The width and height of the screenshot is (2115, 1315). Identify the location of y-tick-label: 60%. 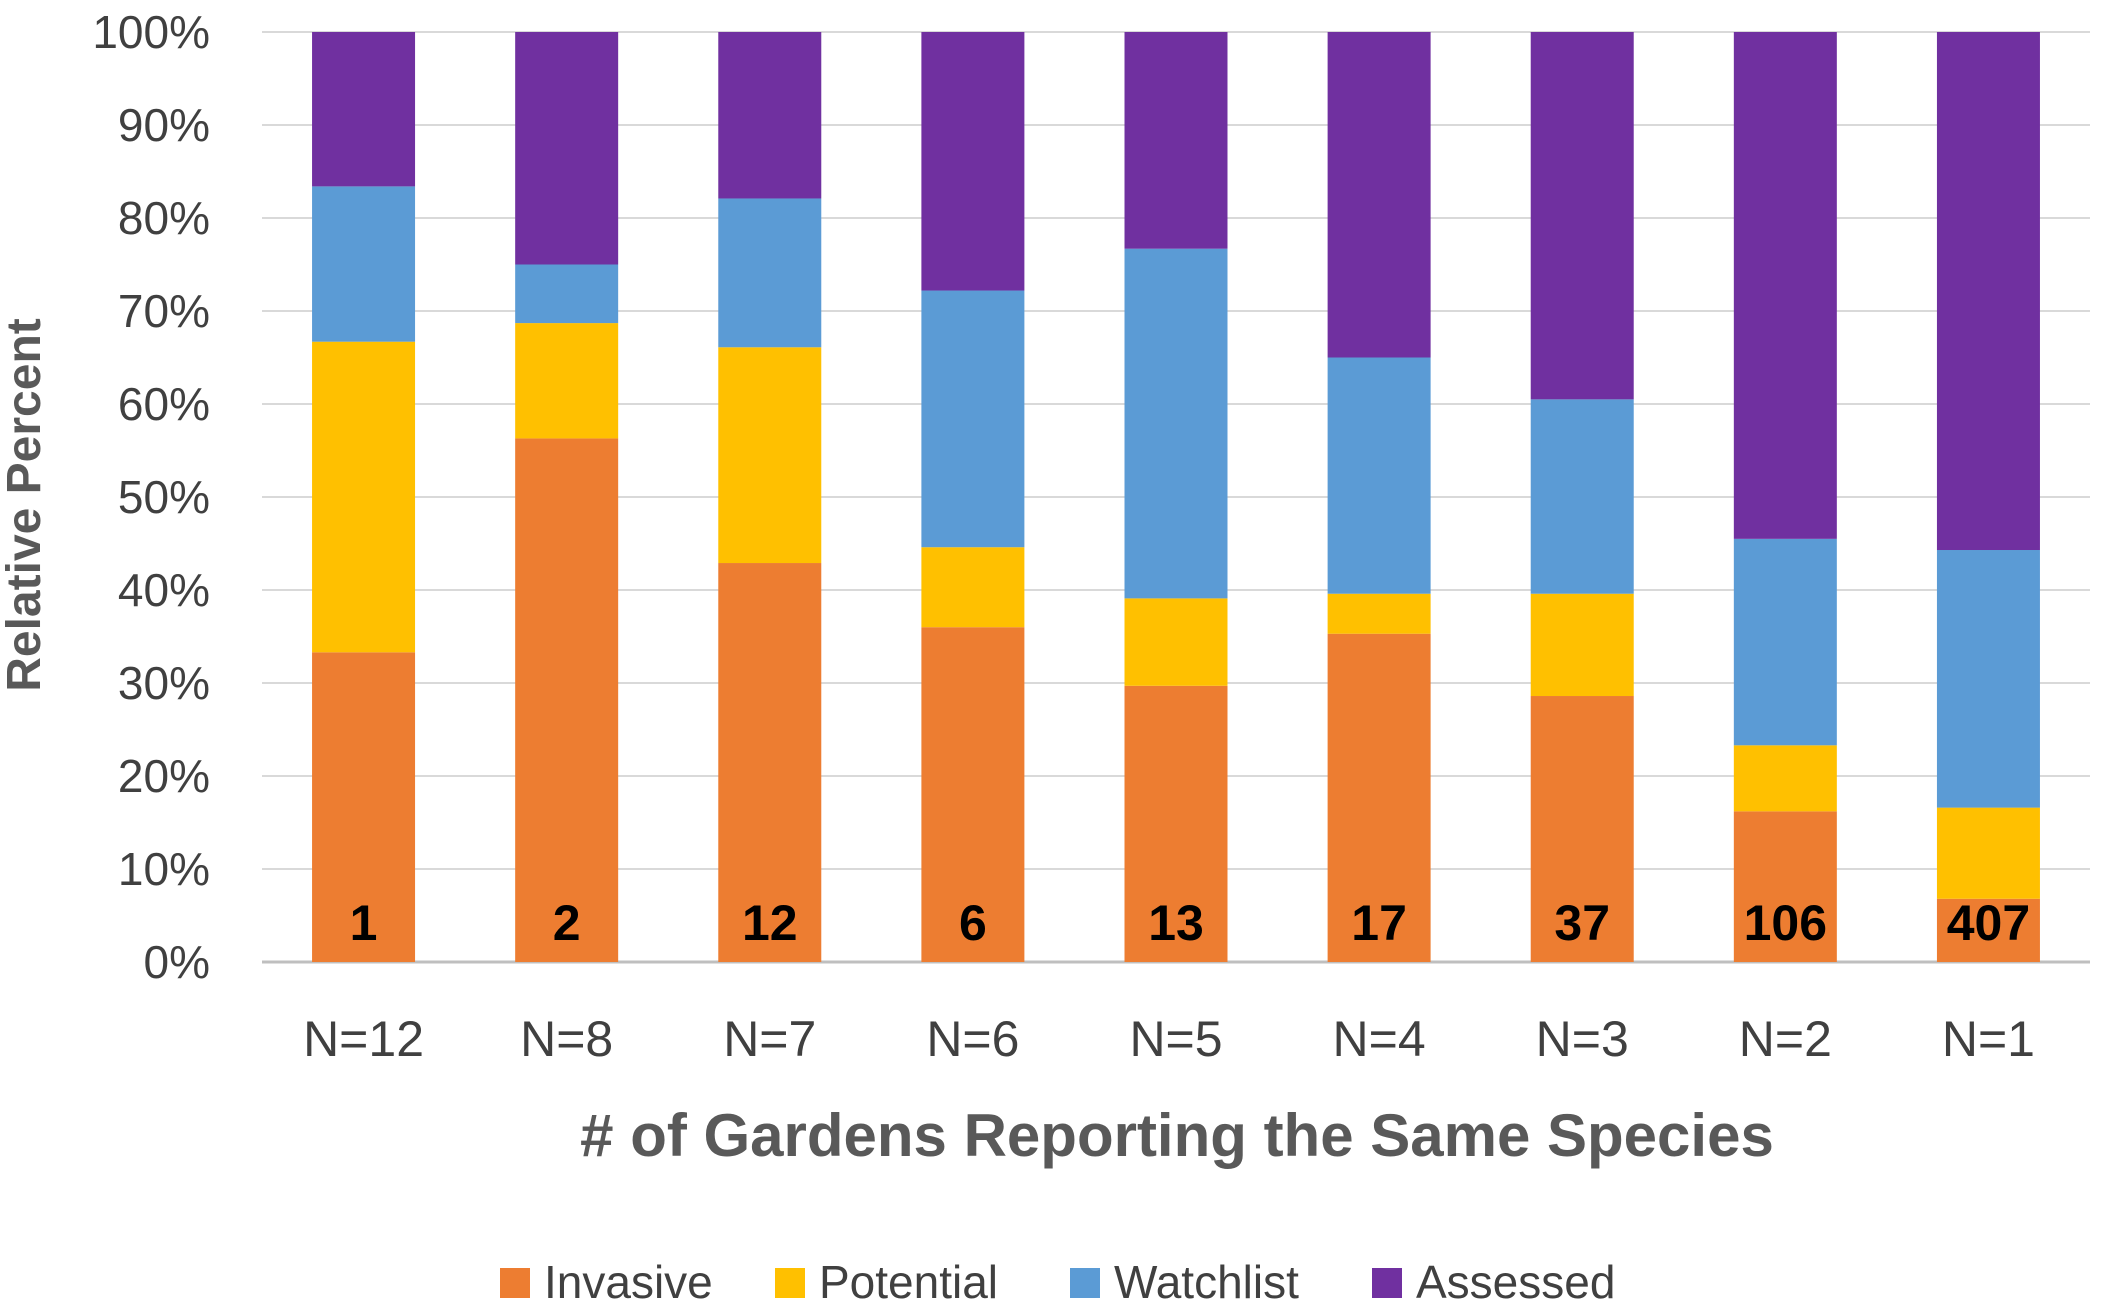
(164, 404).